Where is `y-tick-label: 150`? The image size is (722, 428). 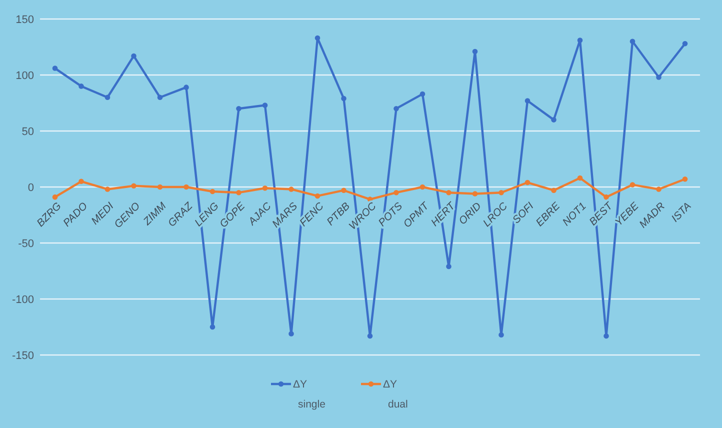 y-tick-label: 150 is located at coordinates (25, 20).